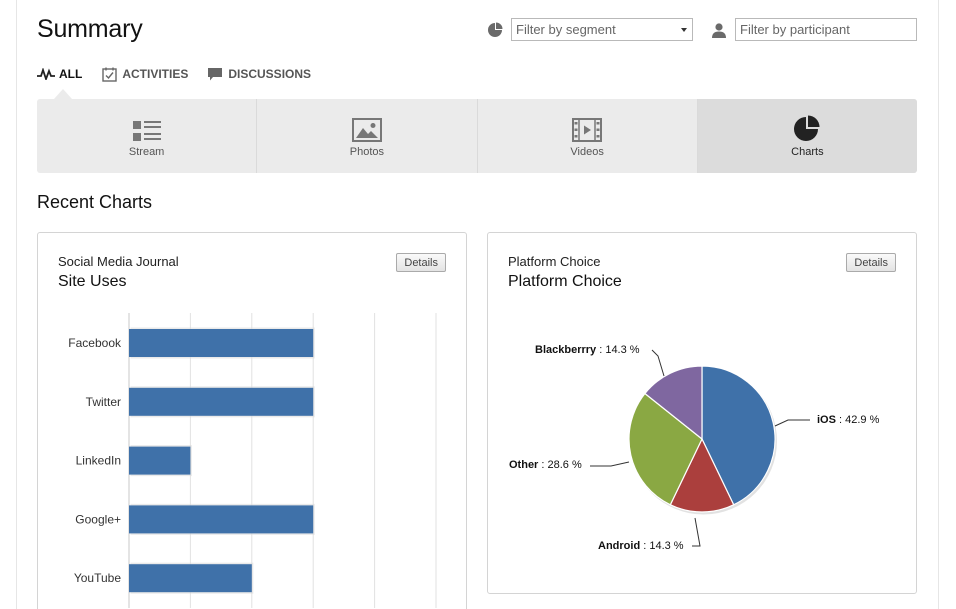  What do you see at coordinates (702, 475) in the screenshot?
I see `pie-slice-android` at bounding box center [702, 475].